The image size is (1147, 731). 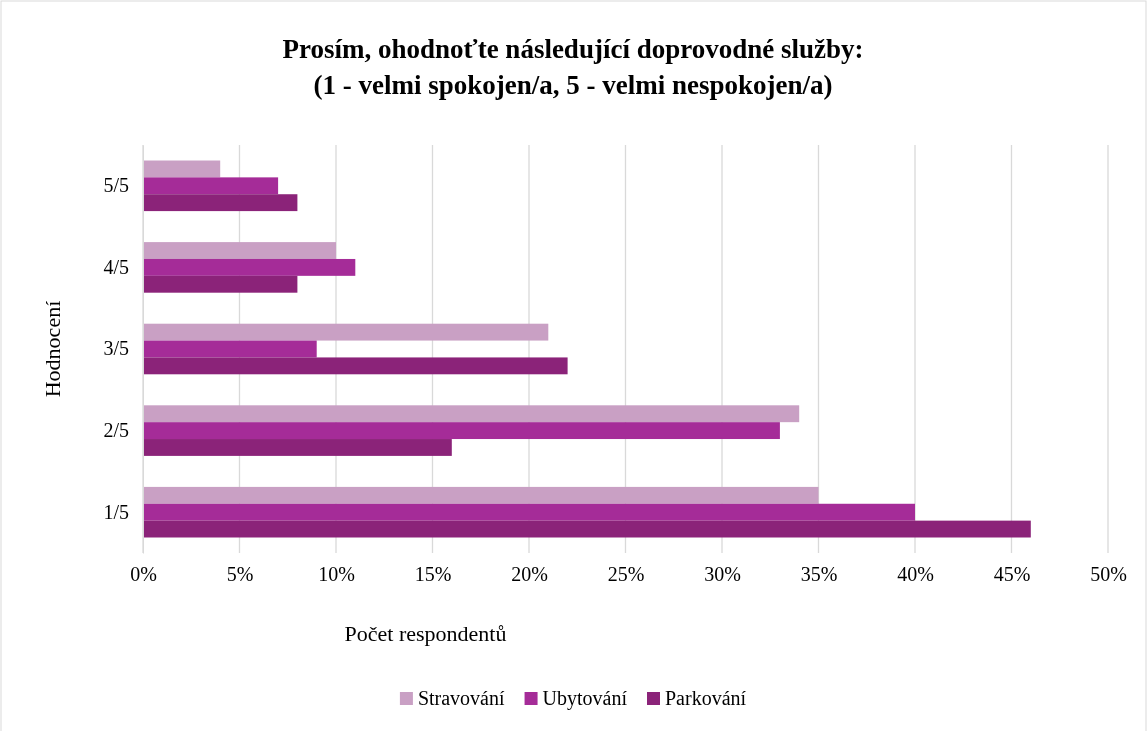 What do you see at coordinates (143, 574) in the screenshot?
I see `x-tick-label: 0%` at bounding box center [143, 574].